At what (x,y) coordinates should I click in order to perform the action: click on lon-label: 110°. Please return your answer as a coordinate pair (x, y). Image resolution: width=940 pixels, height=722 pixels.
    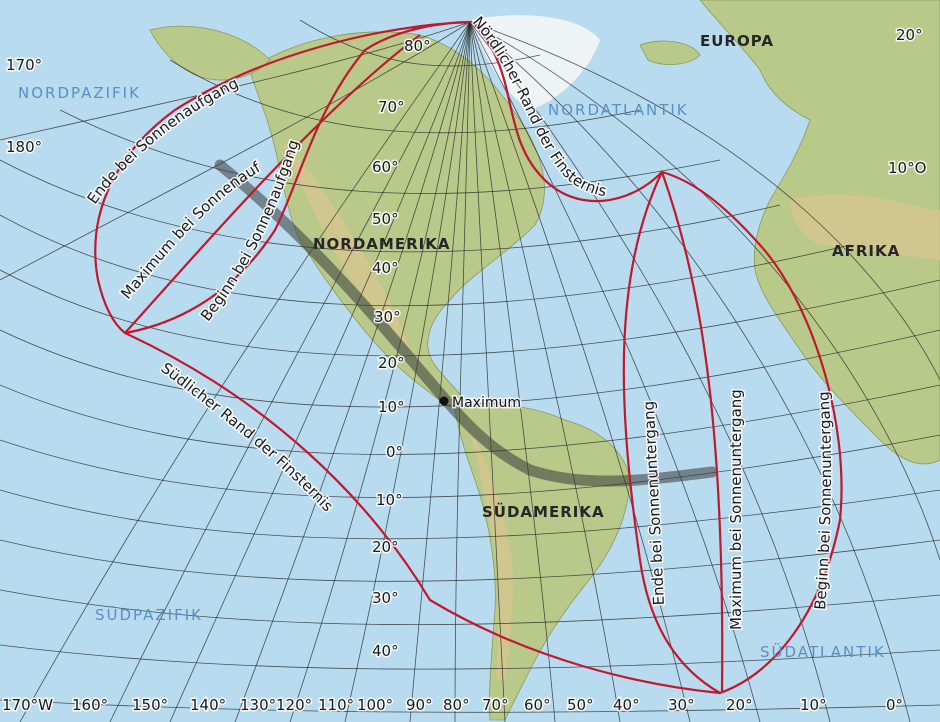
    Looking at the image, I should click on (336, 705).